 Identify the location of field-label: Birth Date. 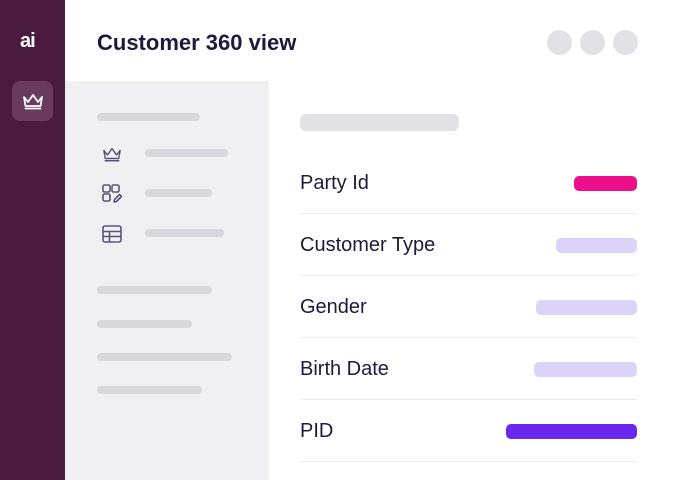
(344, 369).